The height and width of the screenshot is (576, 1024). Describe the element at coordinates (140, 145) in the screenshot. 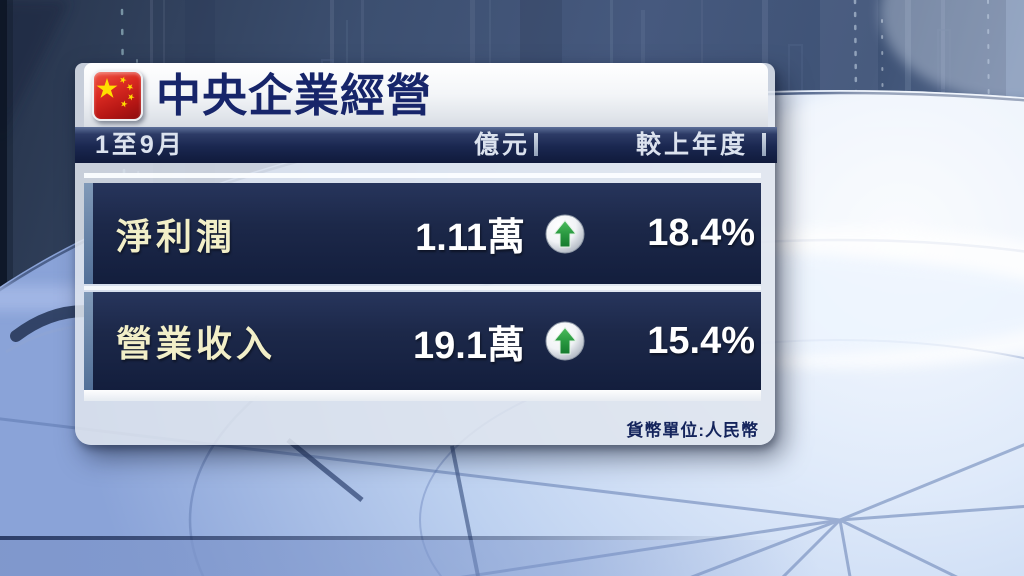

I see `period-label: 1至9月` at that location.